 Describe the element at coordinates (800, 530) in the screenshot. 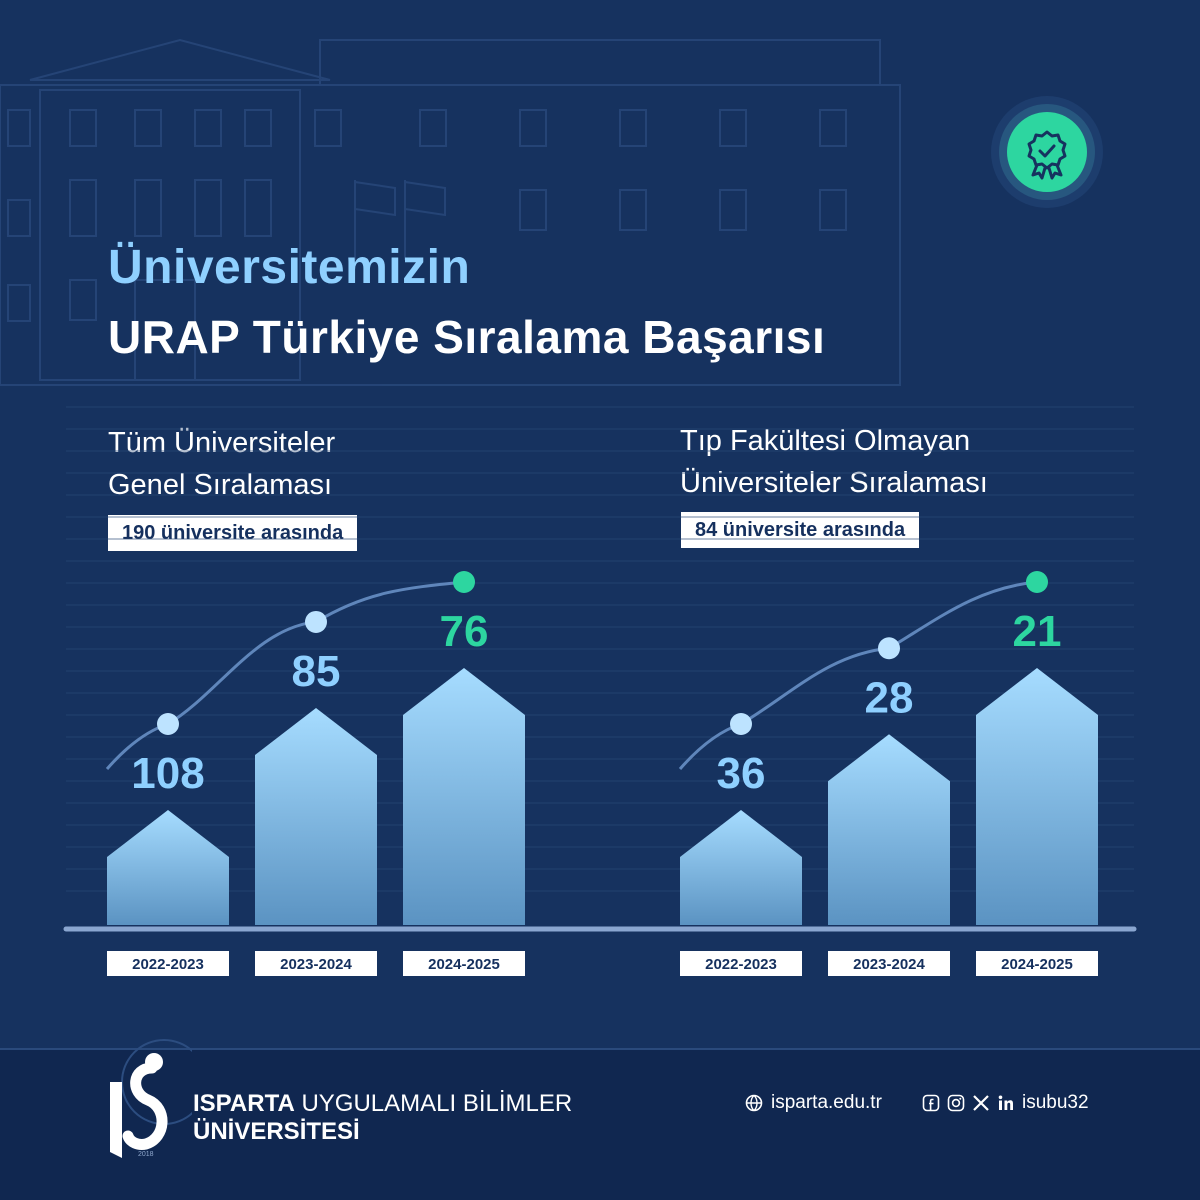

I see `chart2-subtitle: 84 üniversite arasında` at that location.